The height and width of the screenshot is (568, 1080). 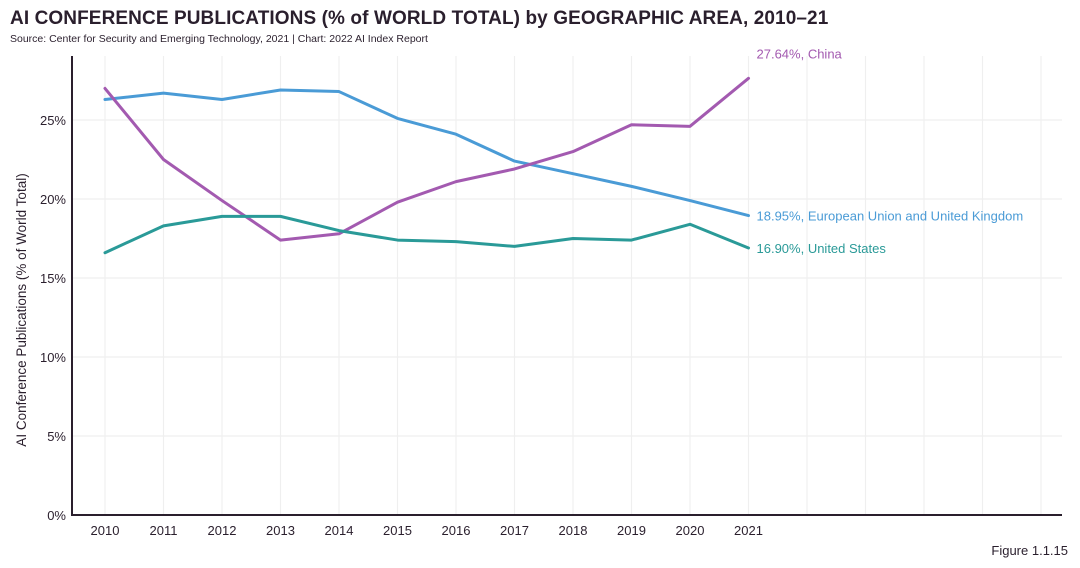 What do you see at coordinates (426, 153) in the screenshot?
I see `series-line-european-union-and-united-kingdom` at bounding box center [426, 153].